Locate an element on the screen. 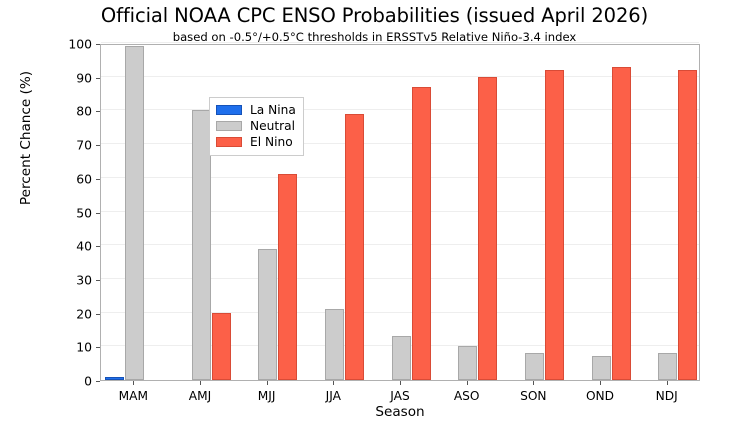  bar-el-nino-mjj is located at coordinates (288, 277).